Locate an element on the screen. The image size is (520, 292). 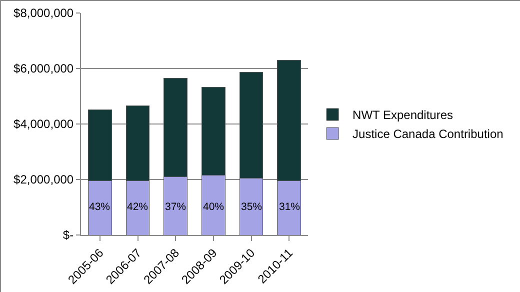
y-tick-label: $6,000,000 is located at coordinates (44, 69).